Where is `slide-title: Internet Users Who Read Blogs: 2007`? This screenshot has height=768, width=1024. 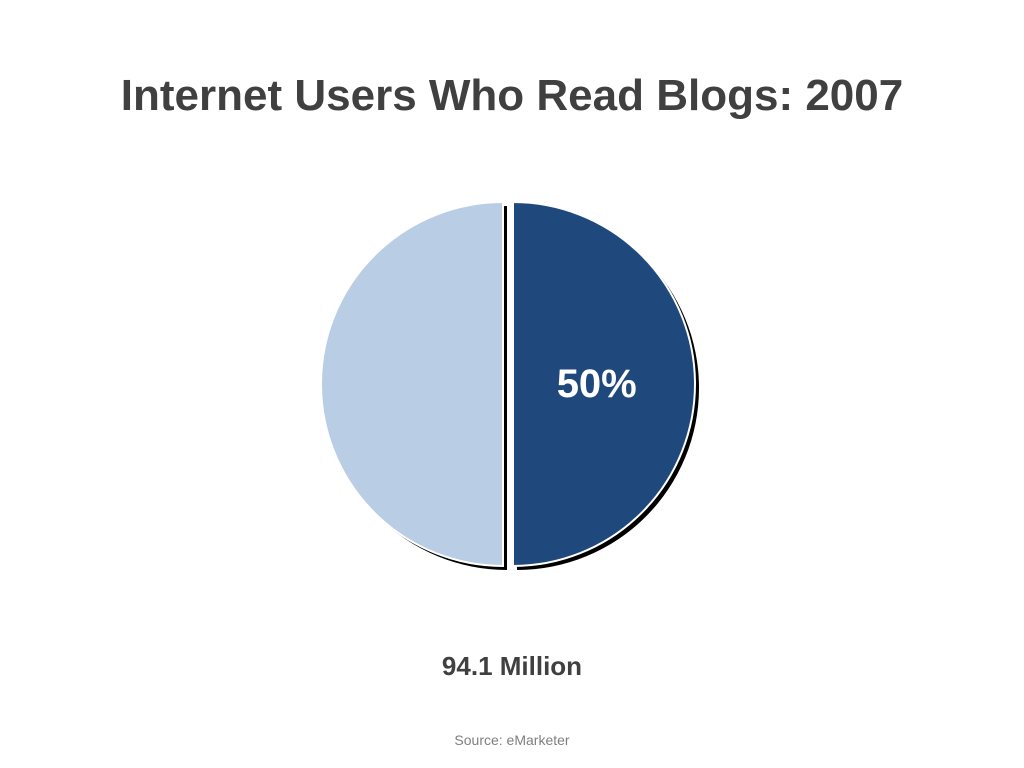
slide-title: Internet Users Who Read Blogs: 2007 is located at coordinates (512, 95).